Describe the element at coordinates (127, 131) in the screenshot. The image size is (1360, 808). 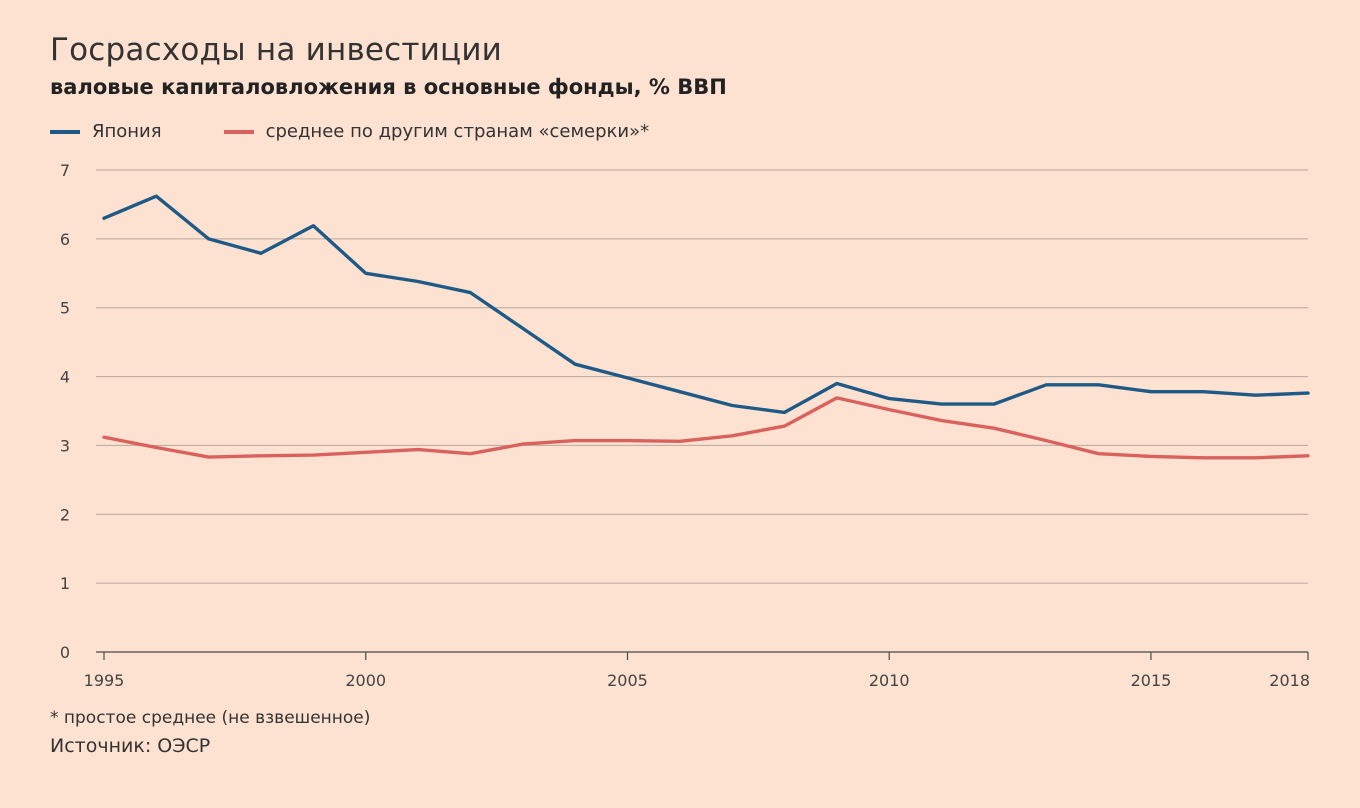
I see `legend-label-japan: Япония` at that location.